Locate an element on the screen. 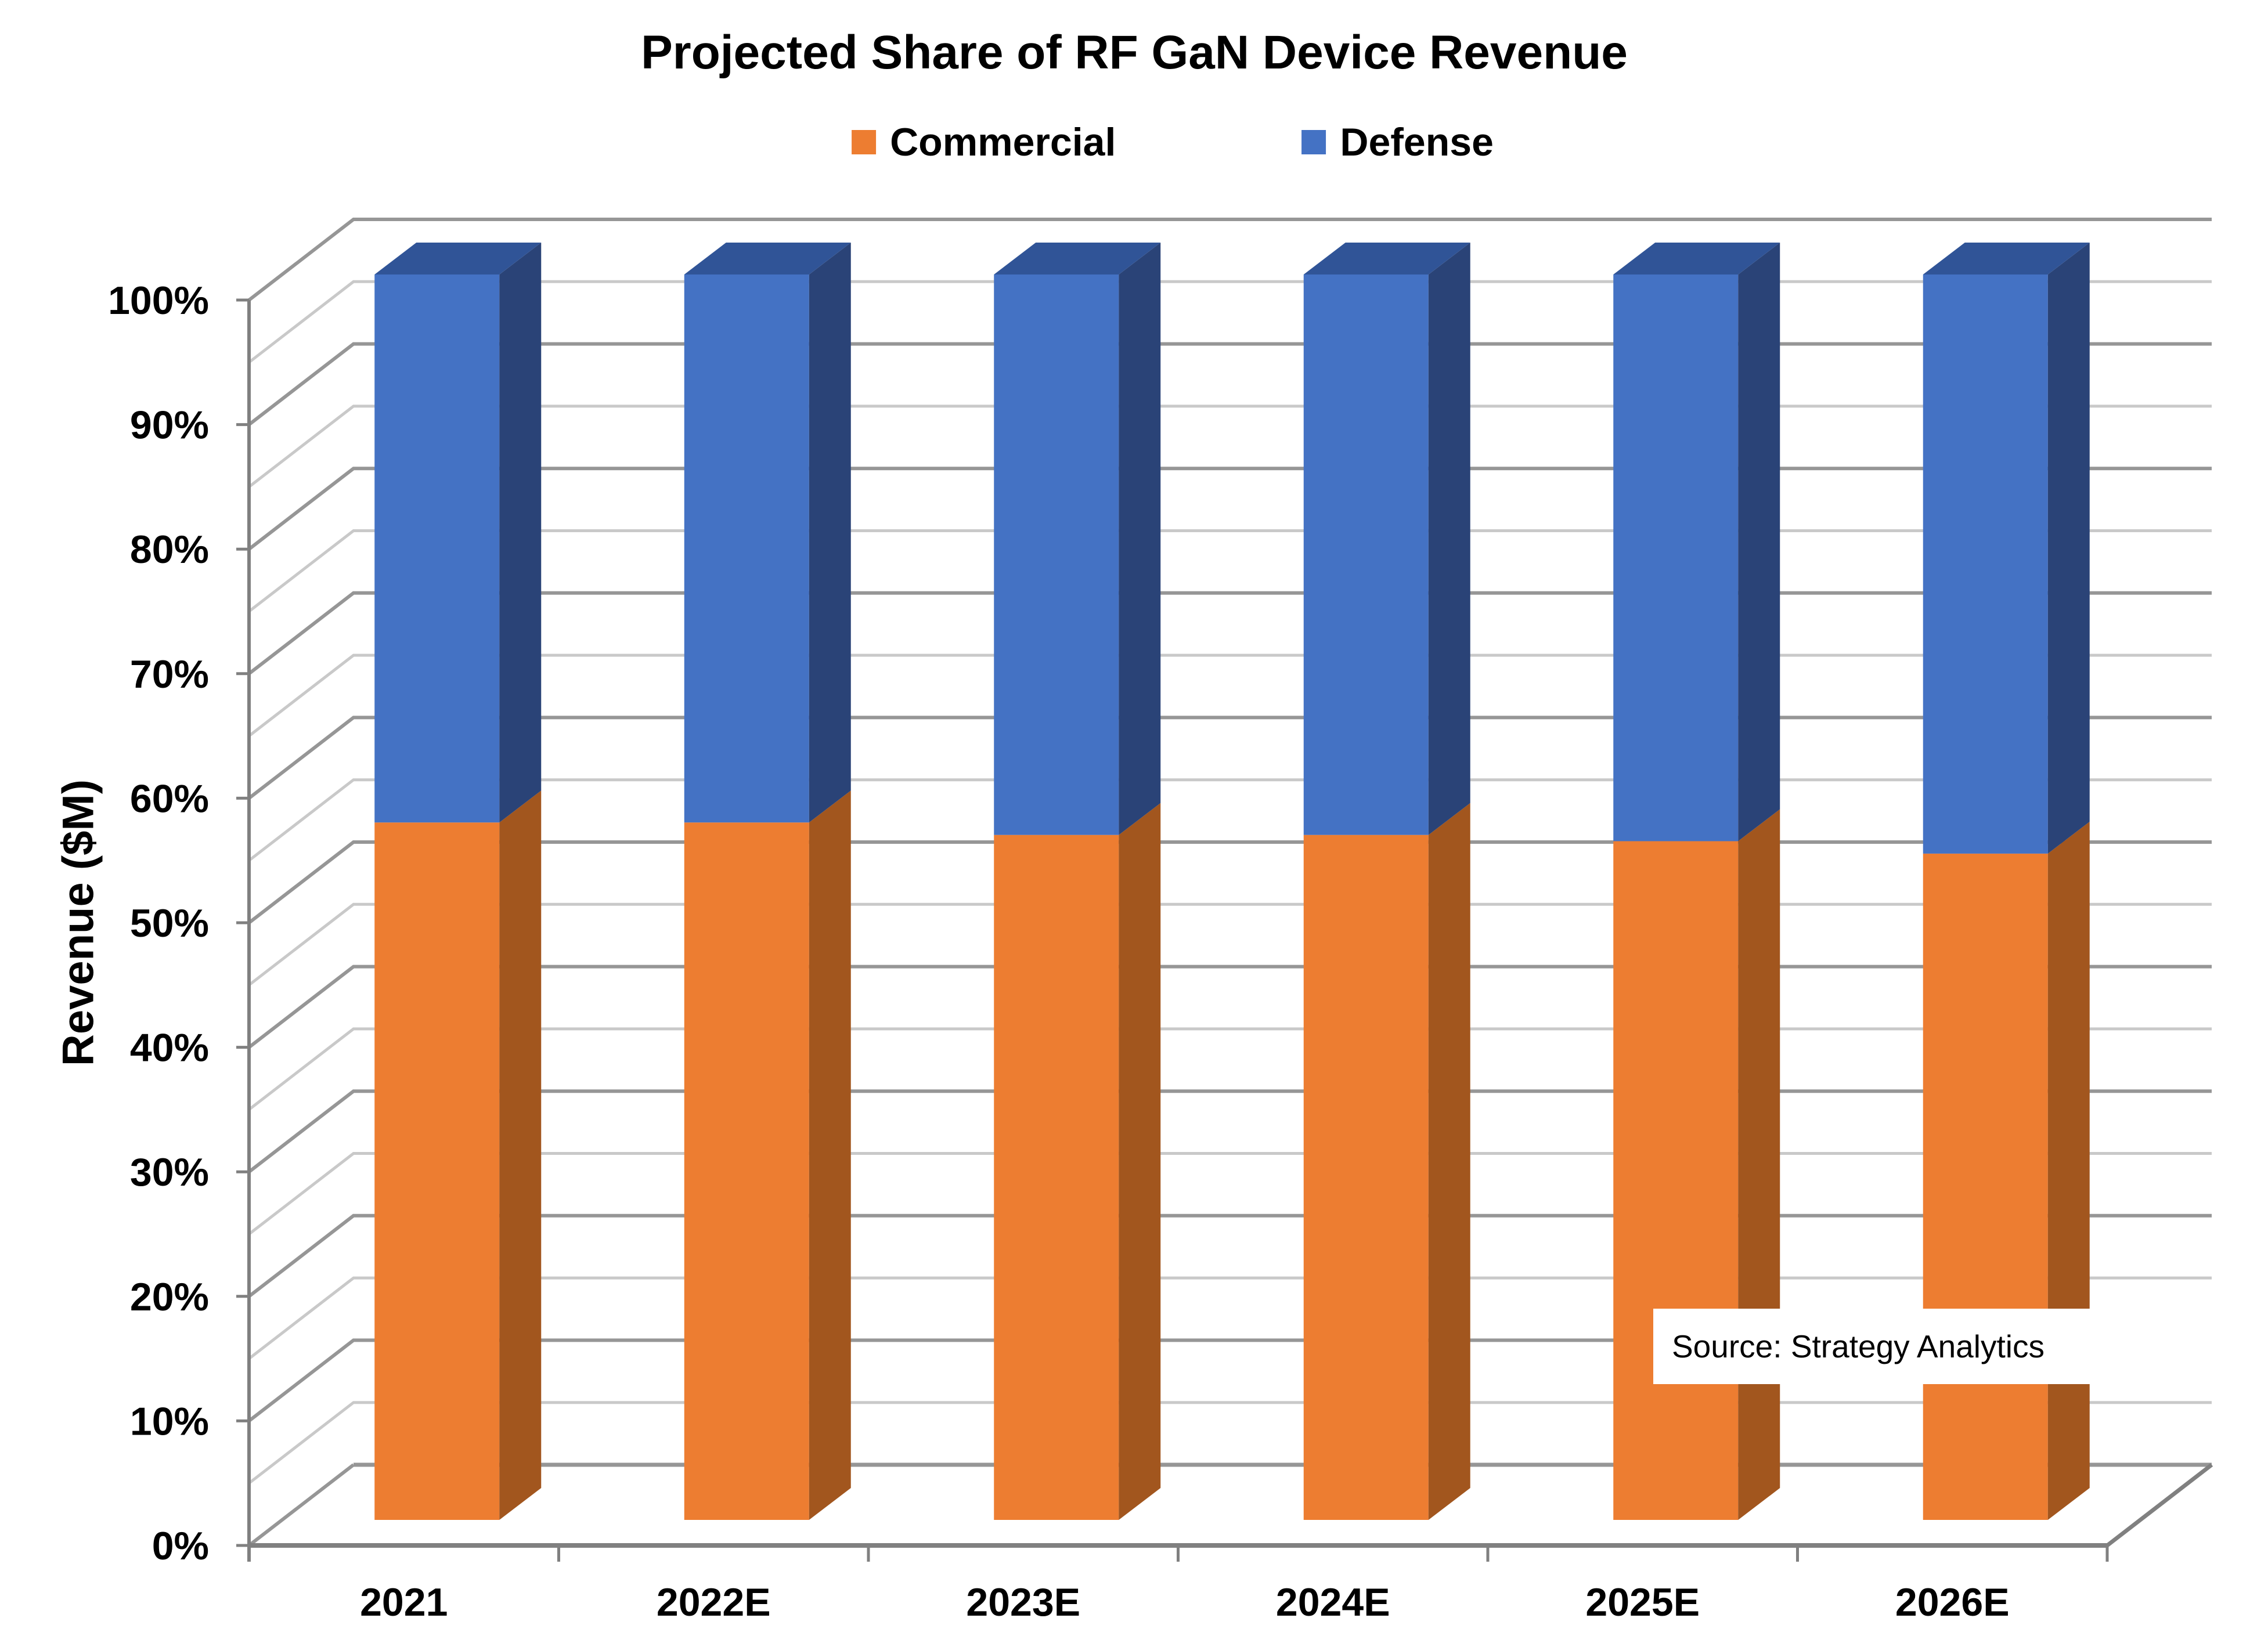  y-tick-label-0%: 0% is located at coordinates (180, 1546).